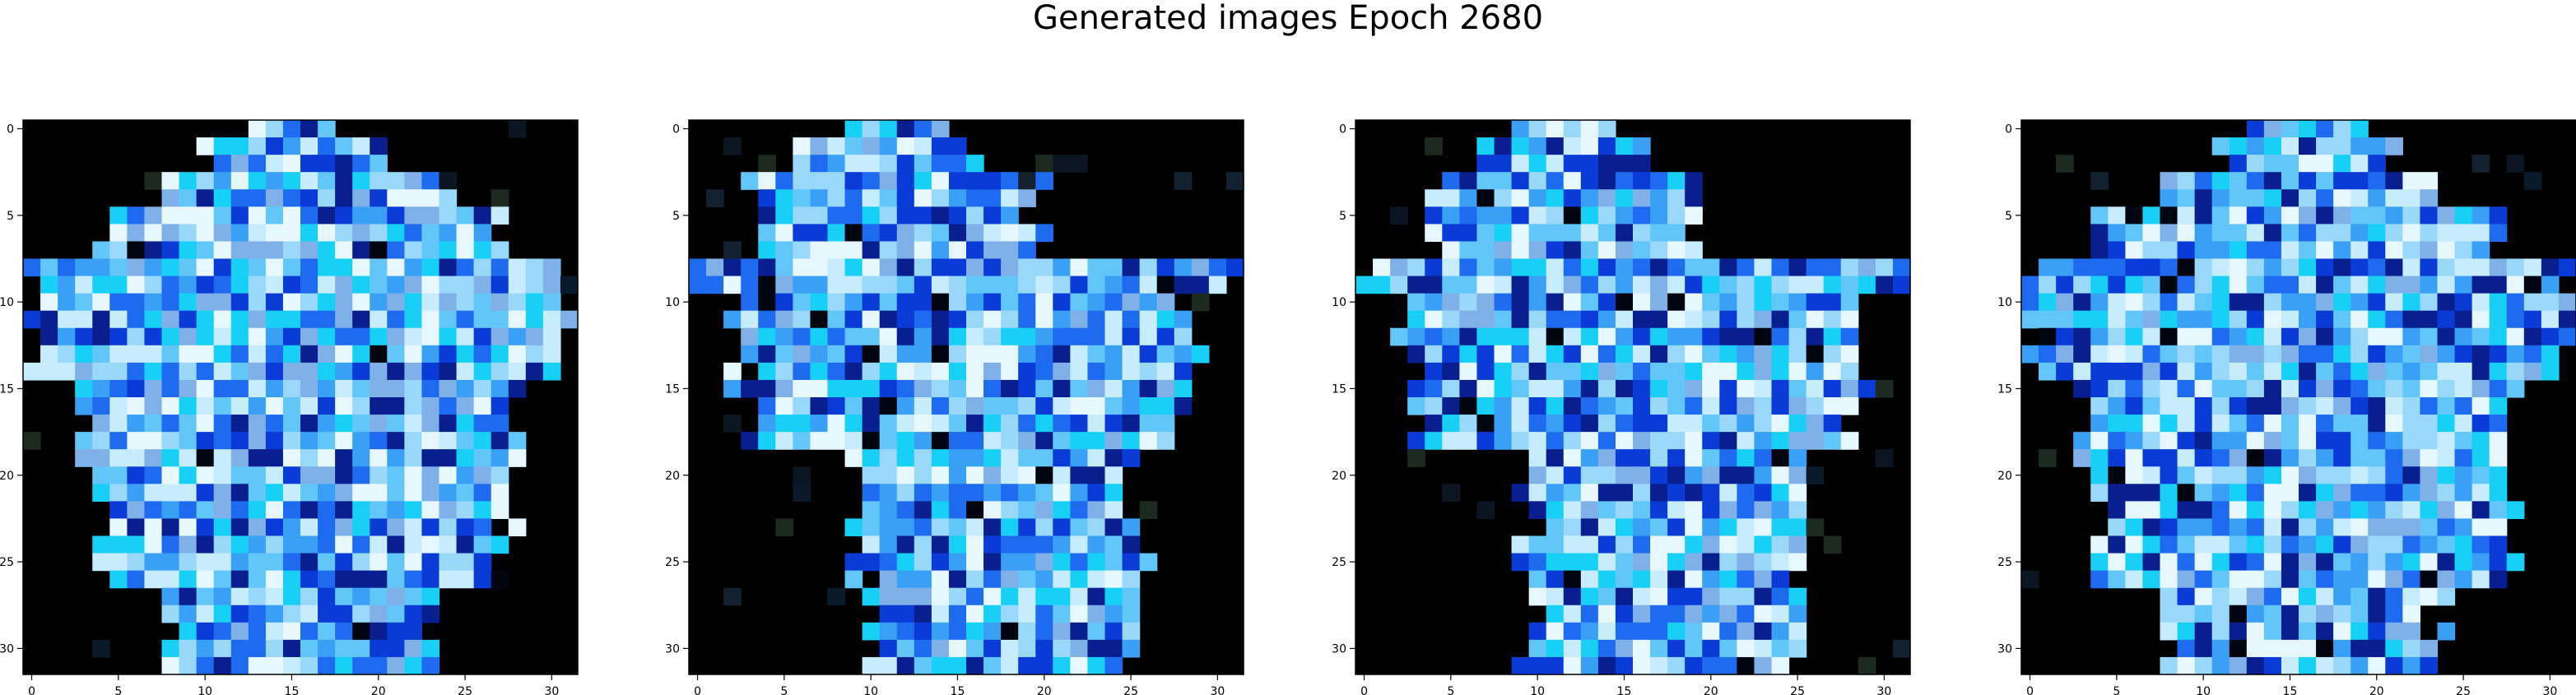 The width and height of the screenshot is (2576, 695). Describe the element at coordinates (676, 130) in the screenshot. I see `y-tick-label: 0` at that location.